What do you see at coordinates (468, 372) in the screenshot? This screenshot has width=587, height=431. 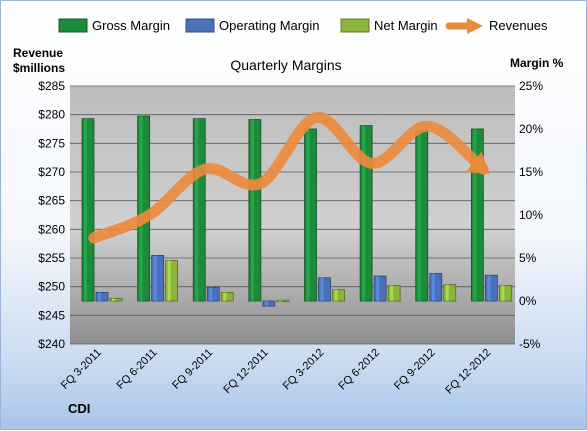 I see `category-label: FQ 12-2012` at bounding box center [468, 372].